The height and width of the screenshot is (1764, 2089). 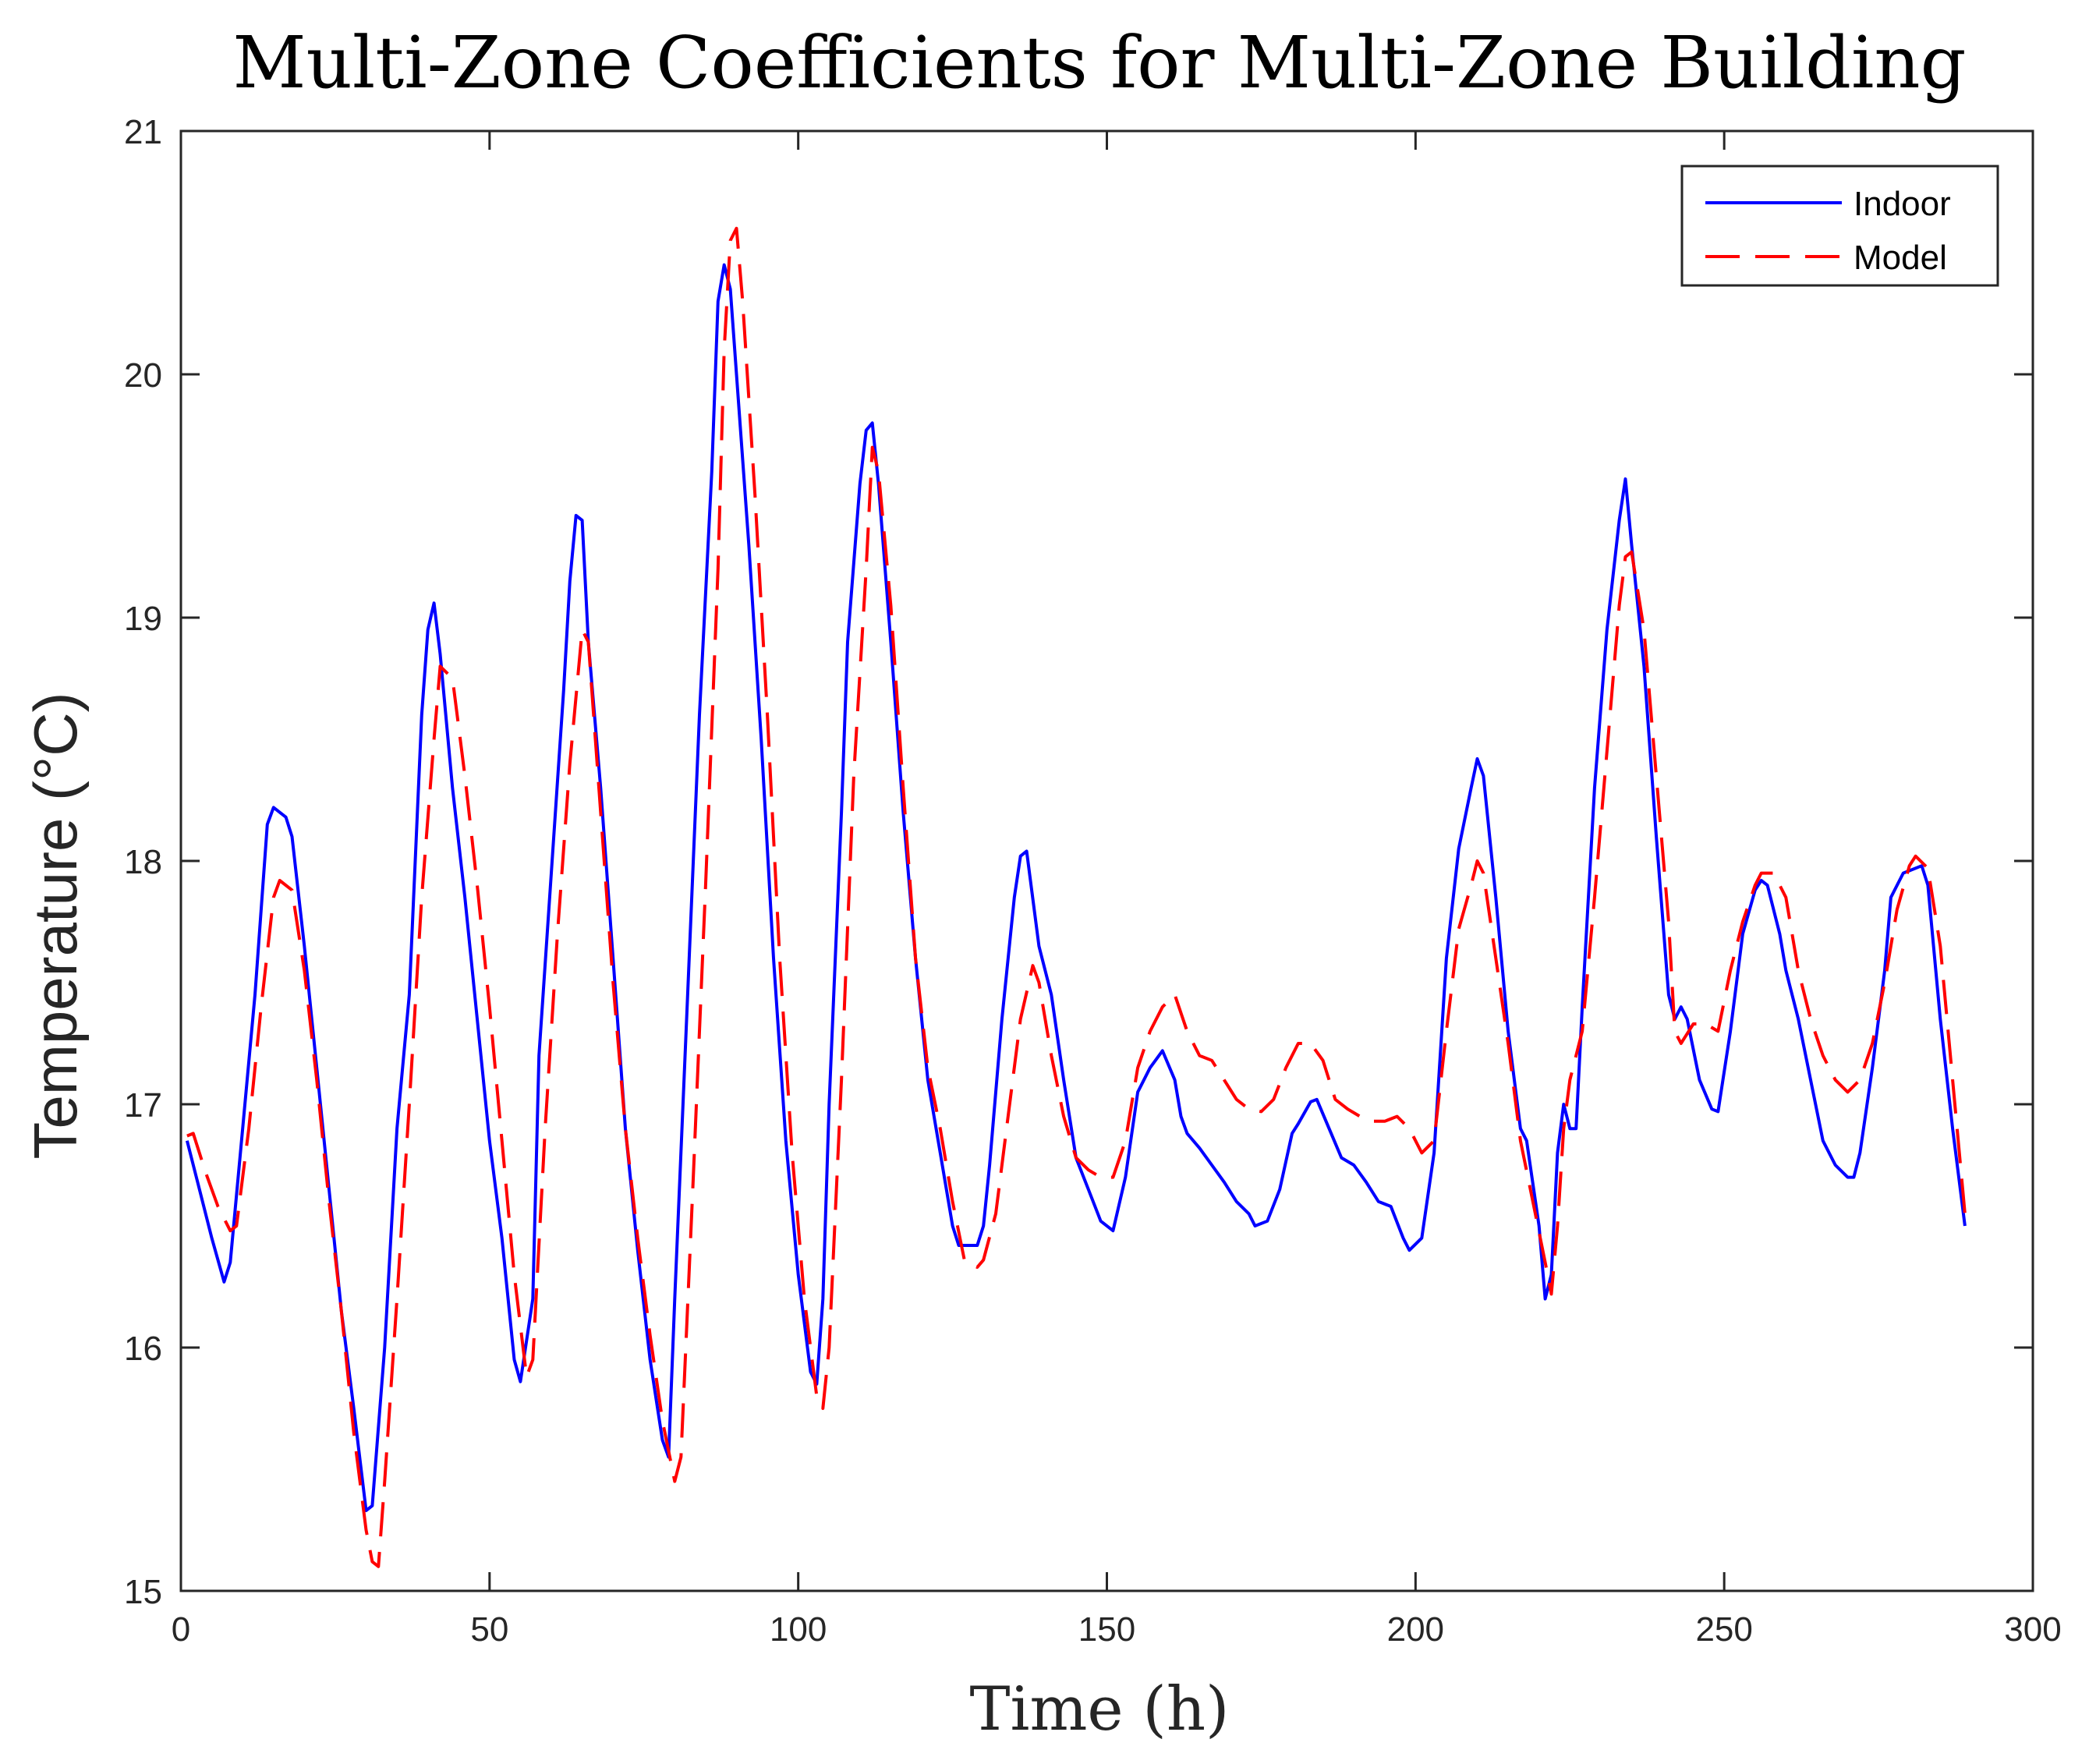 What do you see at coordinates (181, 1630) in the screenshot?
I see `x-tick-label: 0` at bounding box center [181, 1630].